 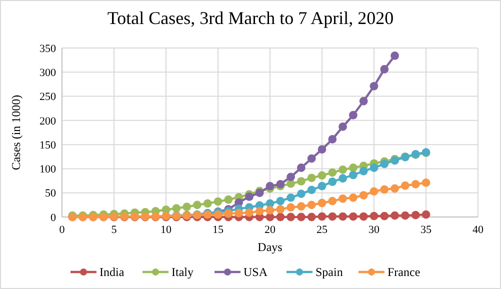 What do you see at coordinates (256, 272) in the screenshot?
I see `legend-label: USA` at bounding box center [256, 272].